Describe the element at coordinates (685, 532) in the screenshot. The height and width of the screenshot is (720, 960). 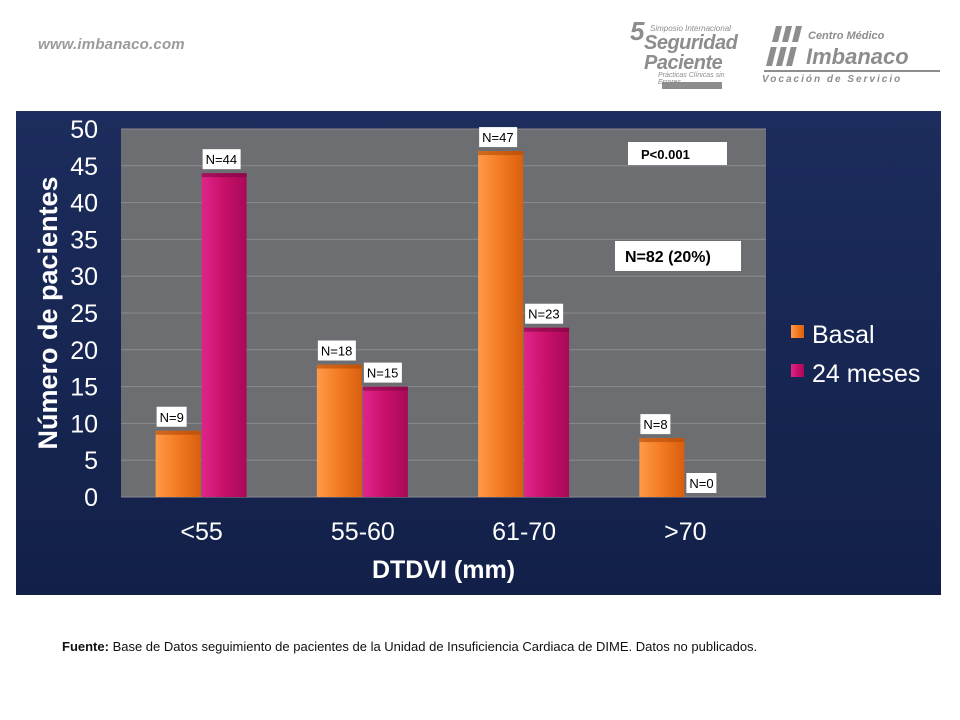
I see `x-tick-label: >70` at that location.